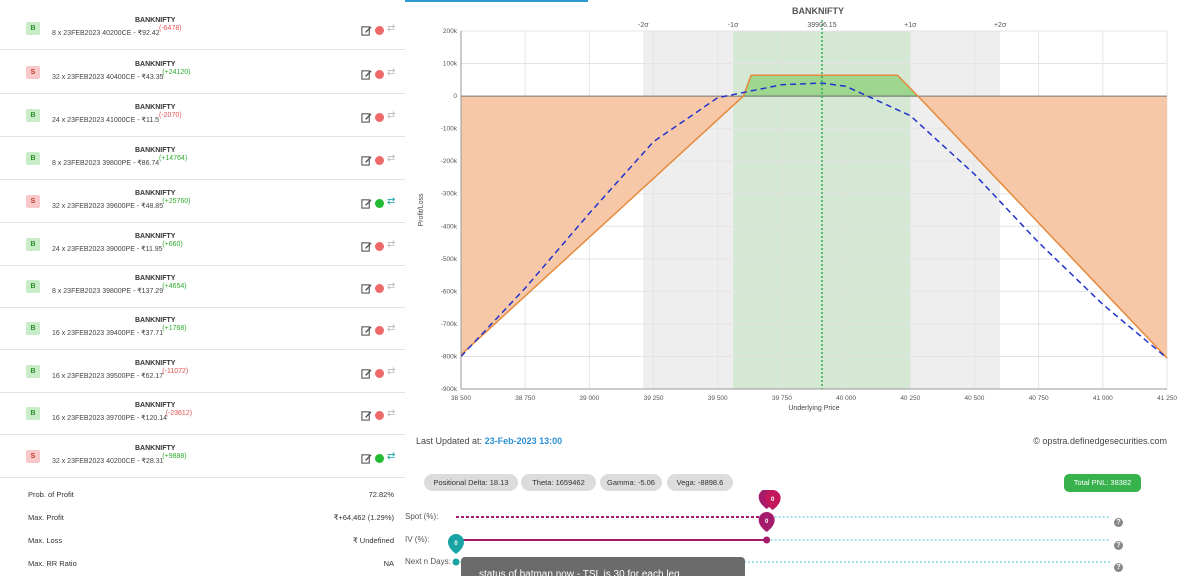 The image size is (1200, 576). Describe the element at coordinates (109, 418) in the screenshot. I see `leg-description: 16 x 23FEB2023 39700PE - ₹120.14` at that location.